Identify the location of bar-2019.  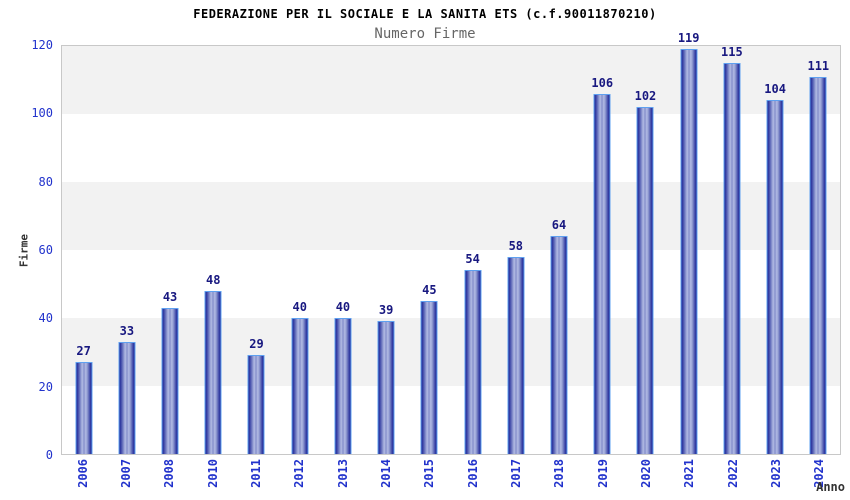
(602, 273).